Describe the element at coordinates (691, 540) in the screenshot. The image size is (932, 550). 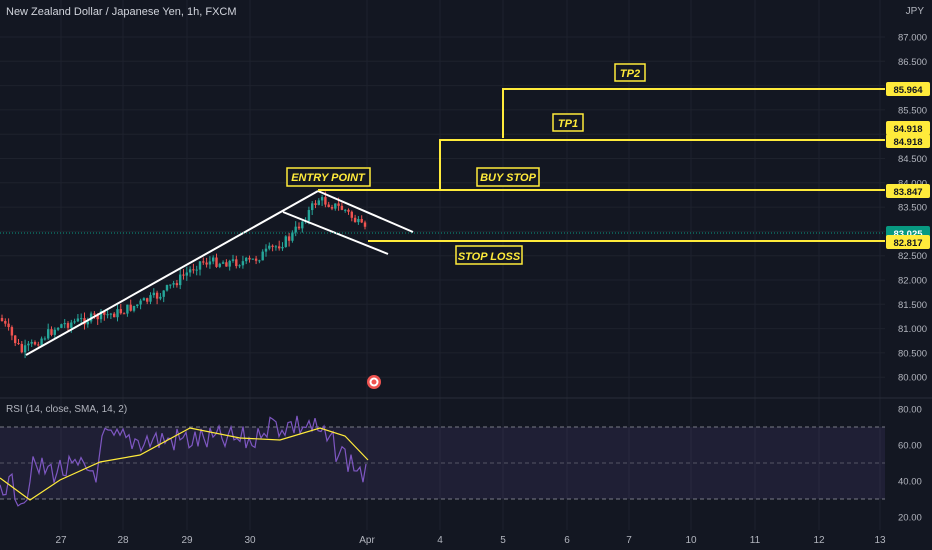
I see `time-tick-label: 10` at that location.